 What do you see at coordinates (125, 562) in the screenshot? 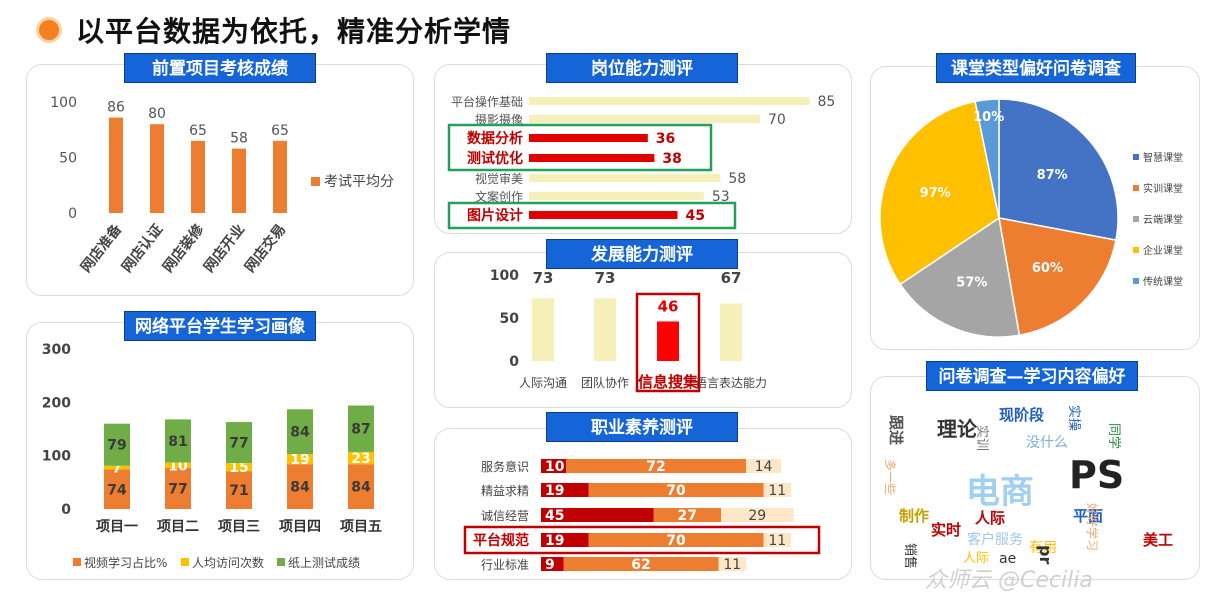
I see `legend-label: 视频学习占比%` at bounding box center [125, 562].